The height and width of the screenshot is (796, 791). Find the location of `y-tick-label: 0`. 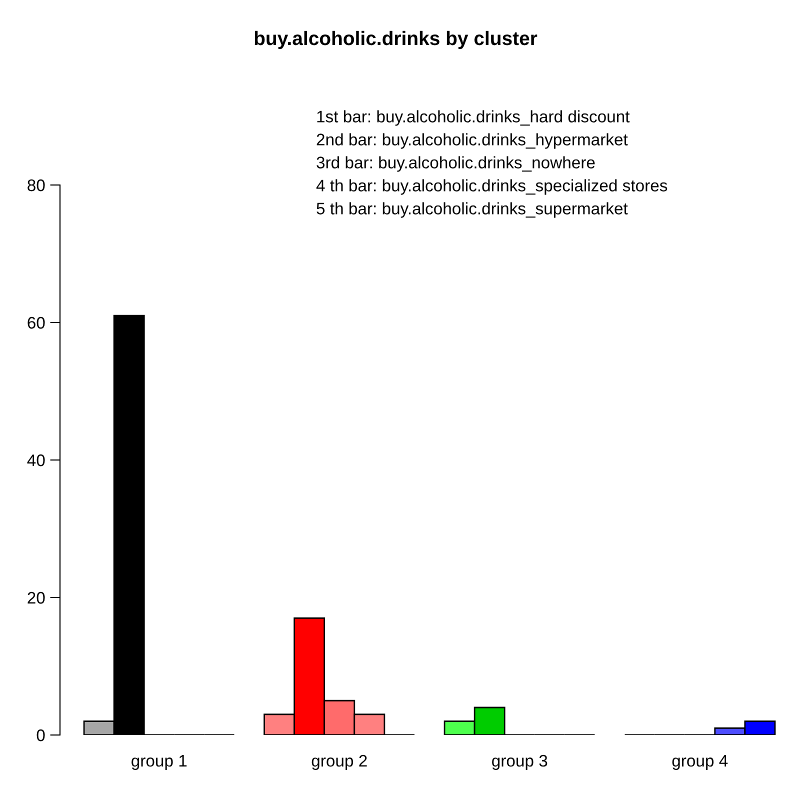

y-tick-label: 0 is located at coordinates (40, 735).